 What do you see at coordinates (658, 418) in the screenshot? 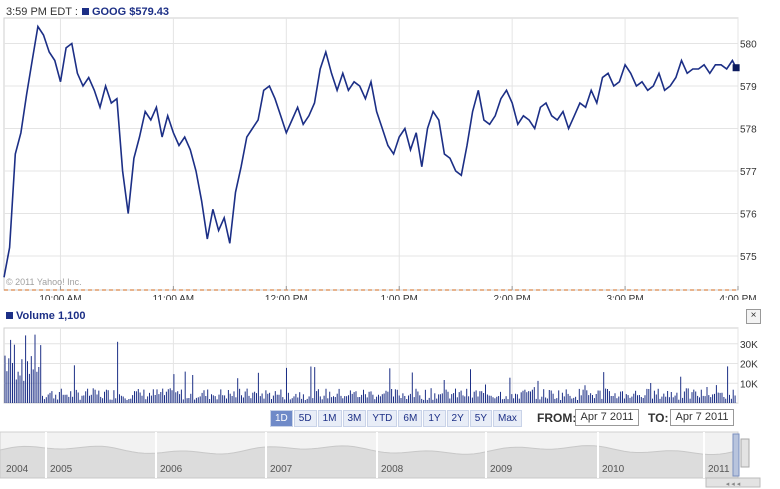
I see `to-label: TO:` at bounding box center [658, 418].